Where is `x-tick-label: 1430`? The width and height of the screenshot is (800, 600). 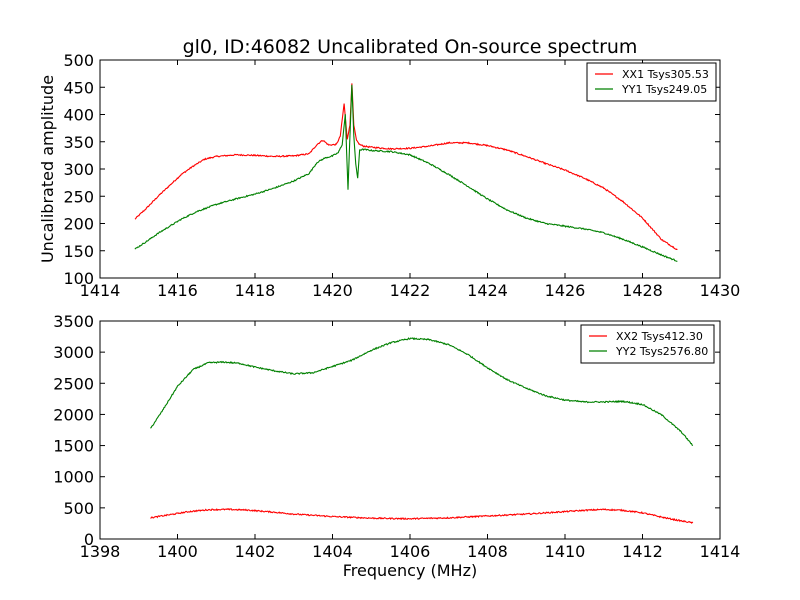
x-tick-label: 1430 is located at coordinates (720, 290).